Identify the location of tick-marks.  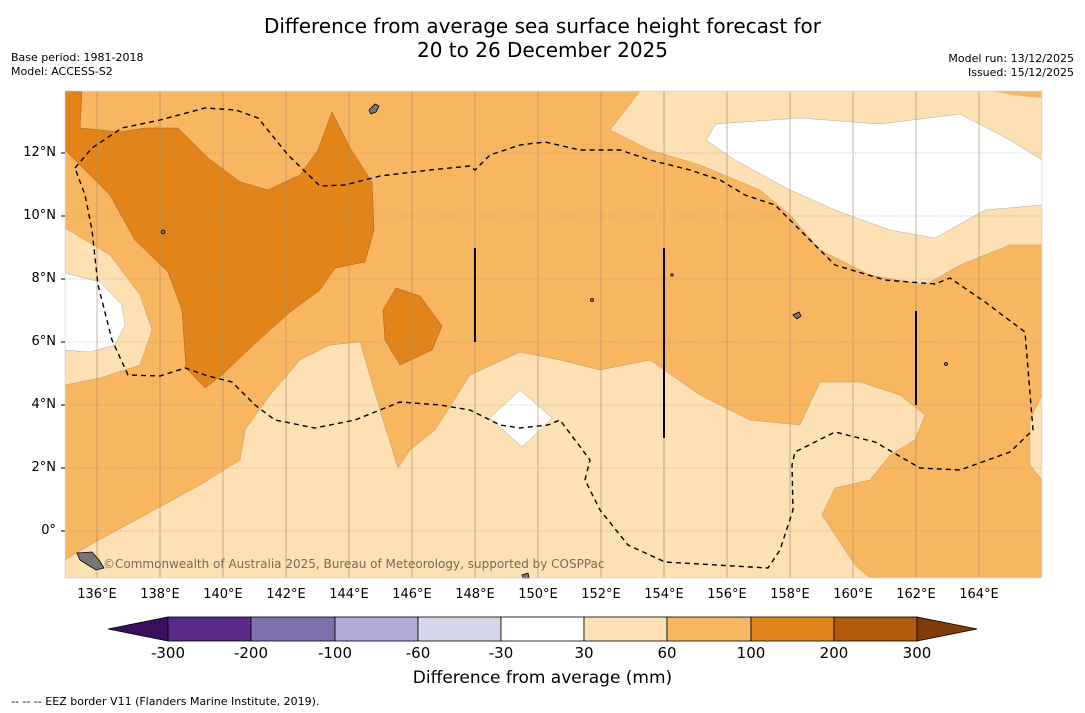
(63, 342).